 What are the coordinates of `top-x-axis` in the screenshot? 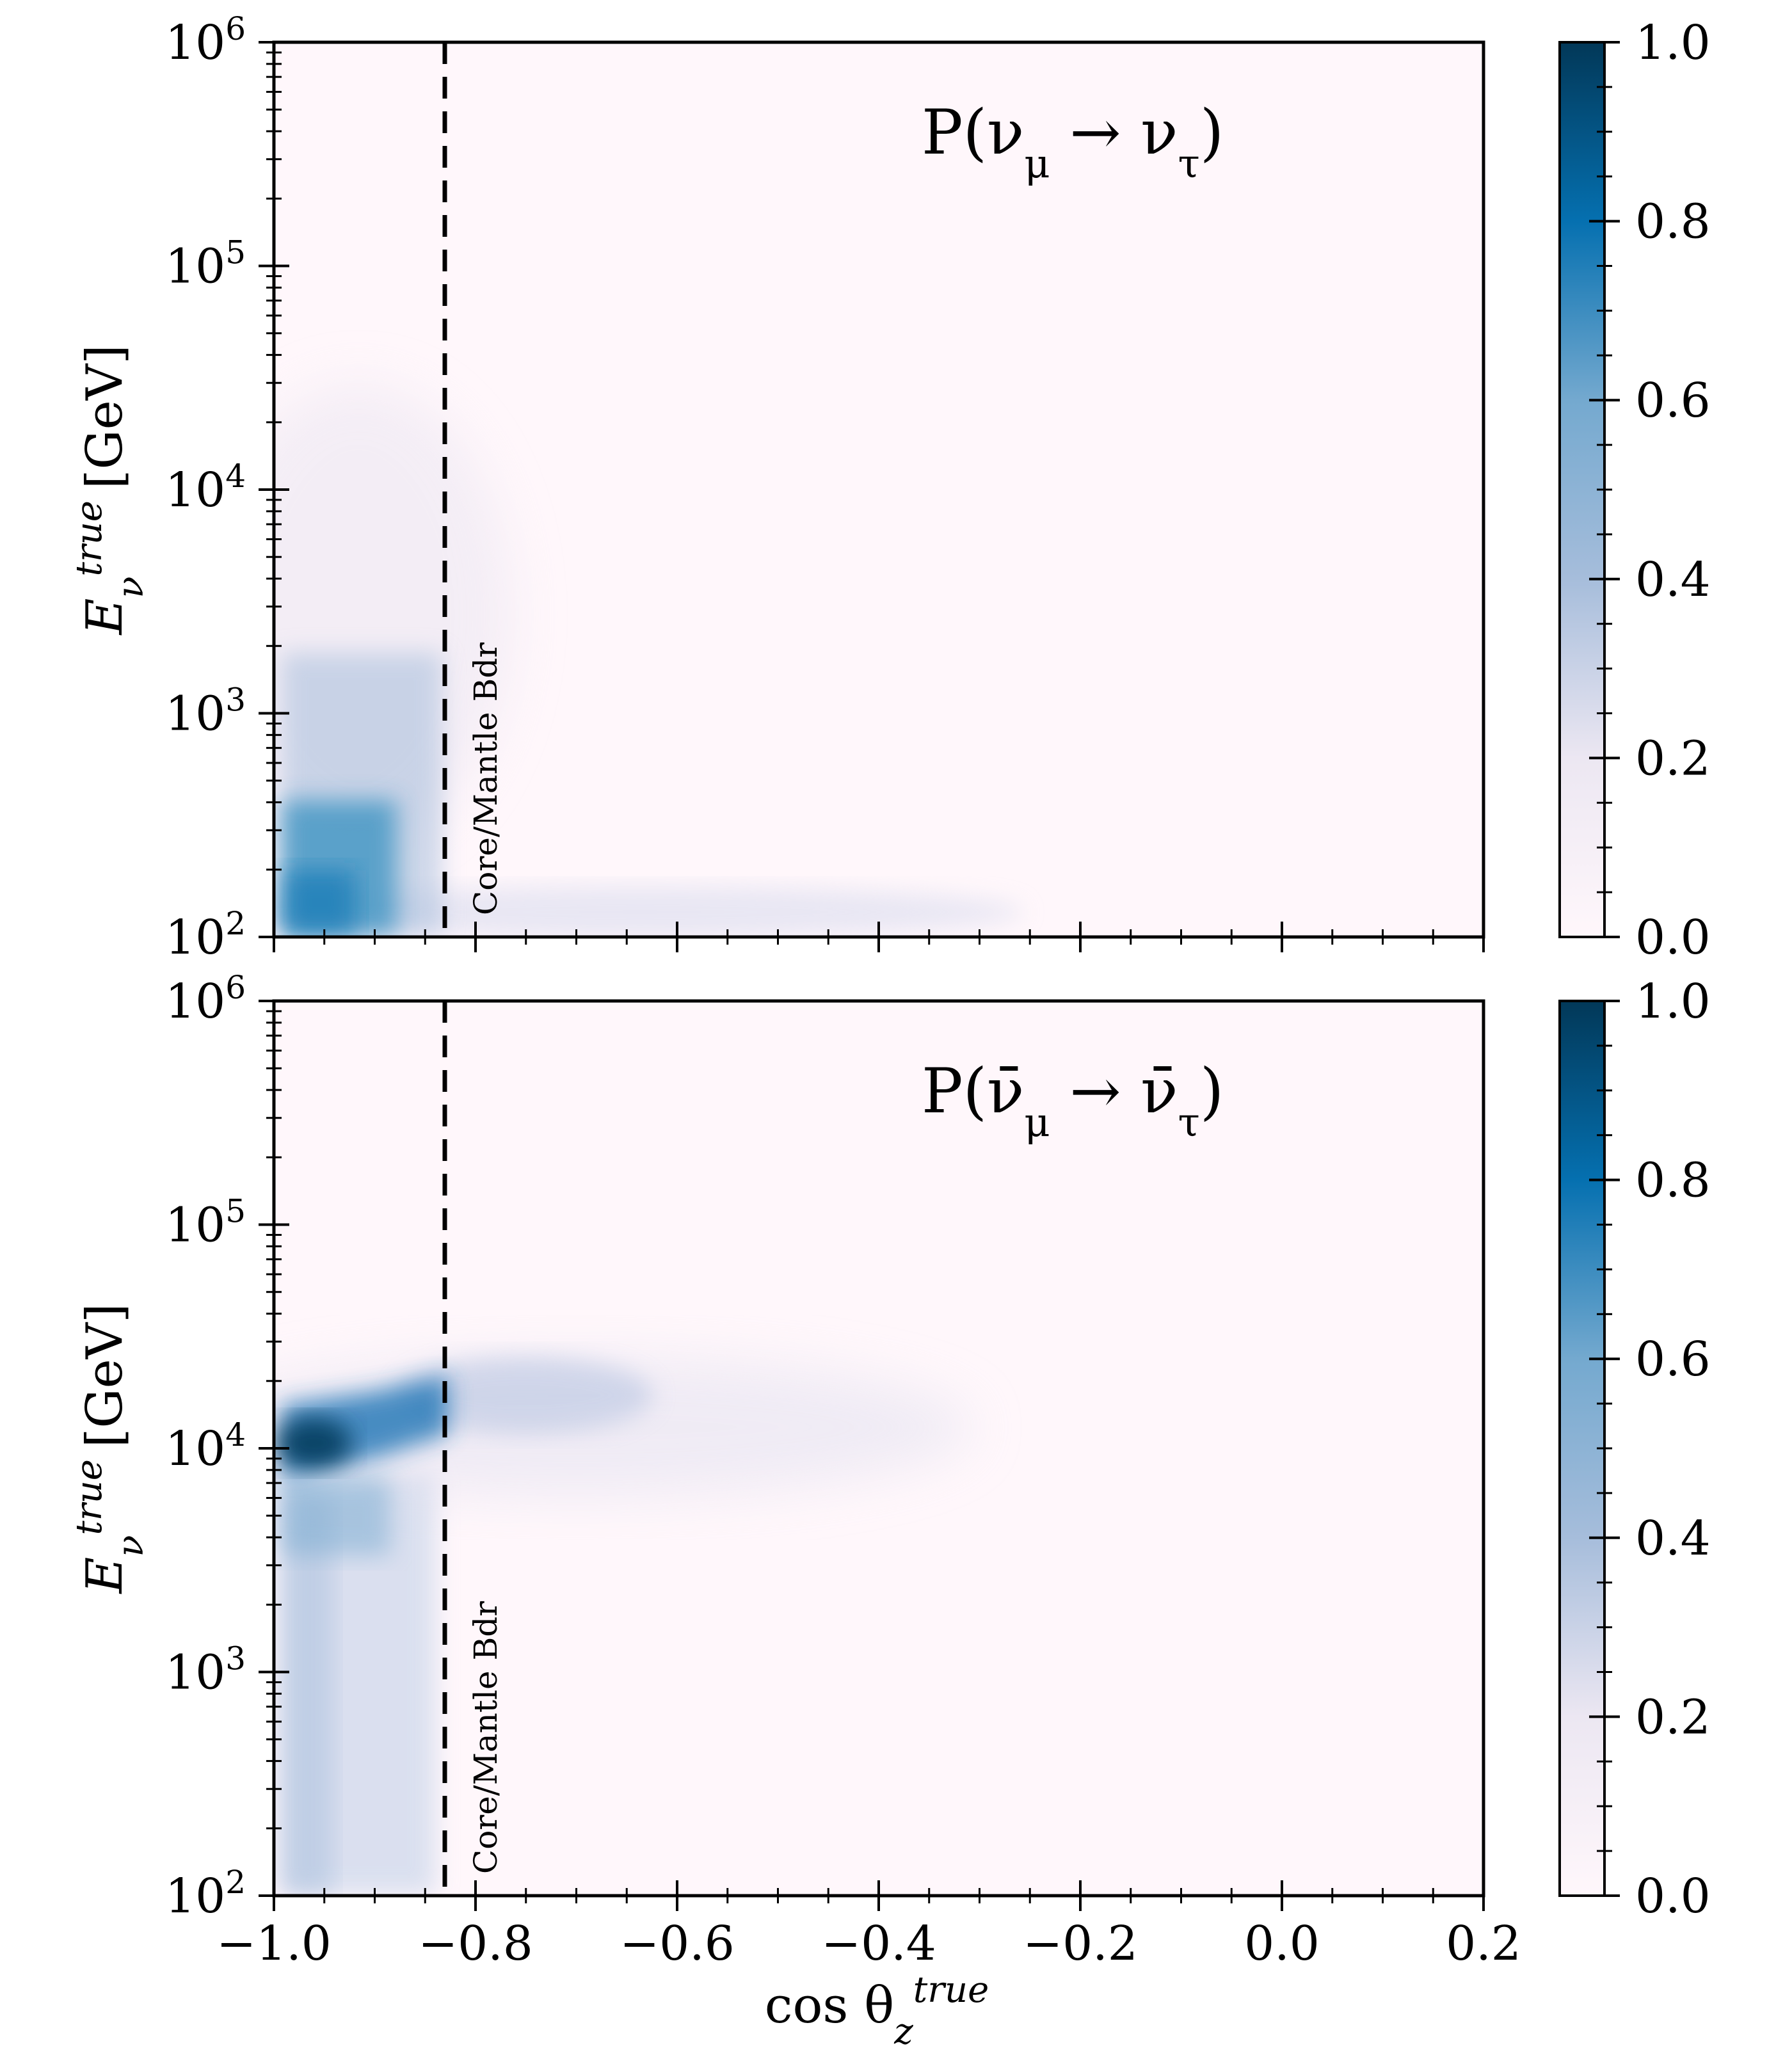 It's located at (879, 937).